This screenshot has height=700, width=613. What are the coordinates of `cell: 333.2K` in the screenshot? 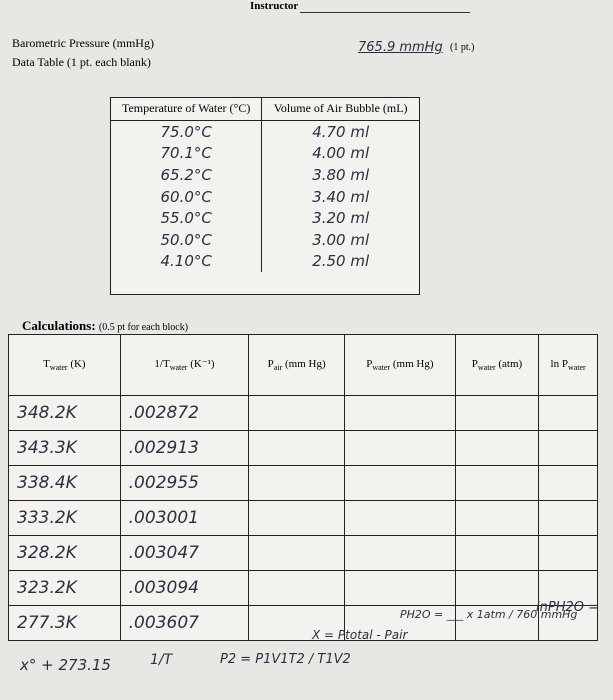 It's located at (64, 518).